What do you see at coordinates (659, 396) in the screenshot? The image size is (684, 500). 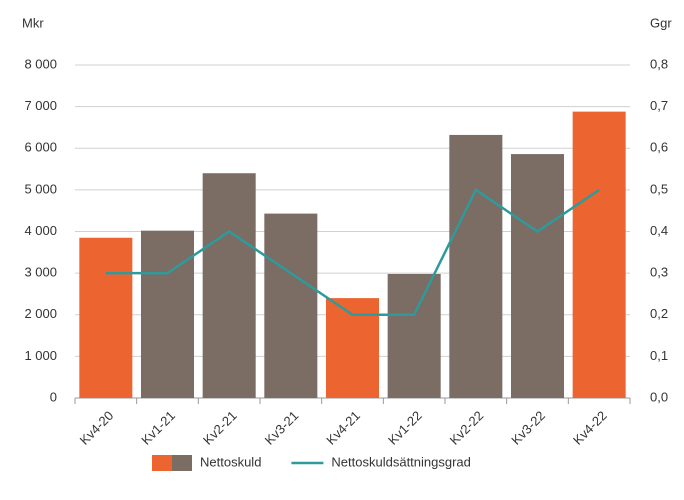 I see `y2-tick-label: 0,0` at bounding box center [659, 396].